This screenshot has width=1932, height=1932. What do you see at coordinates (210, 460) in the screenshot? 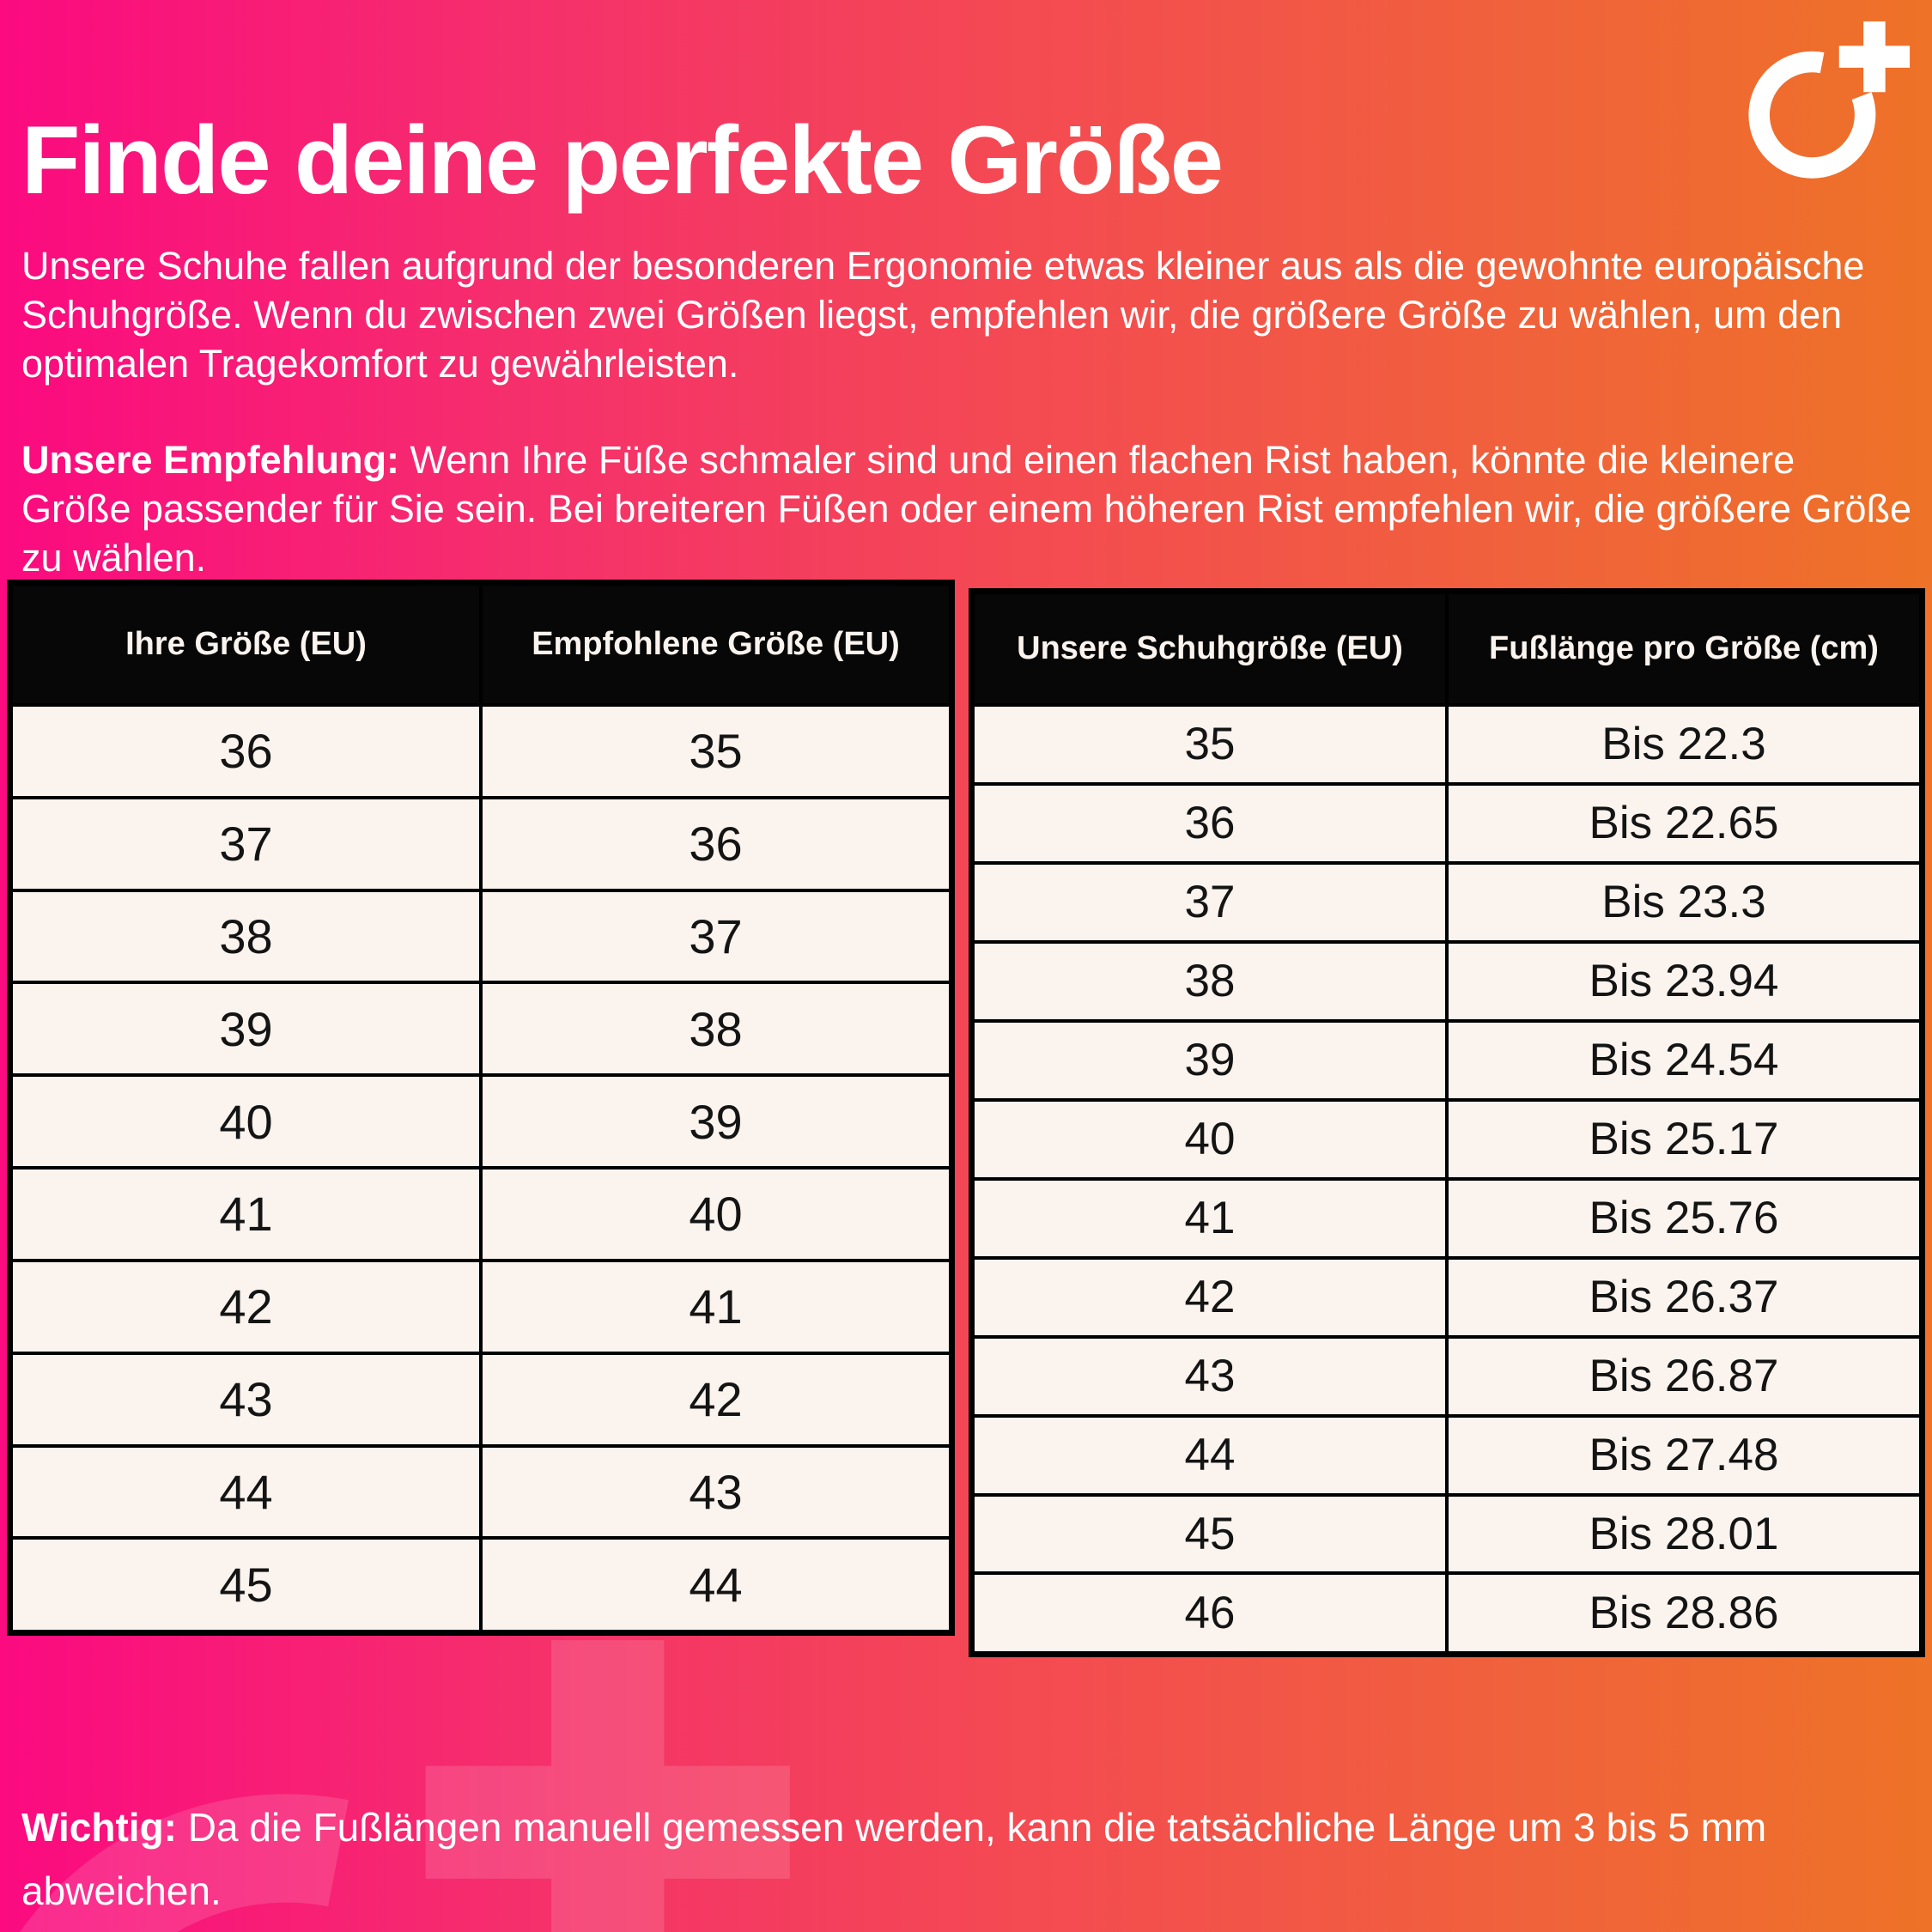
I see `recommendation-label: Unsere Empfehlung:` at bounding box center [210, 460].